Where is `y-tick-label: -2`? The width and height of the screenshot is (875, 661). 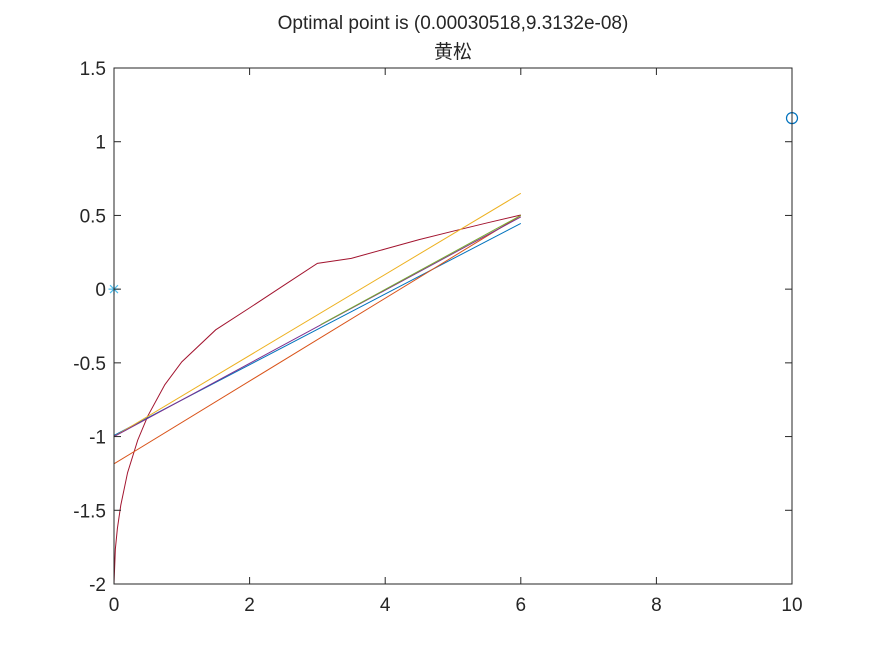
y-tick-label: -2 is located at coordinates (97, 585).